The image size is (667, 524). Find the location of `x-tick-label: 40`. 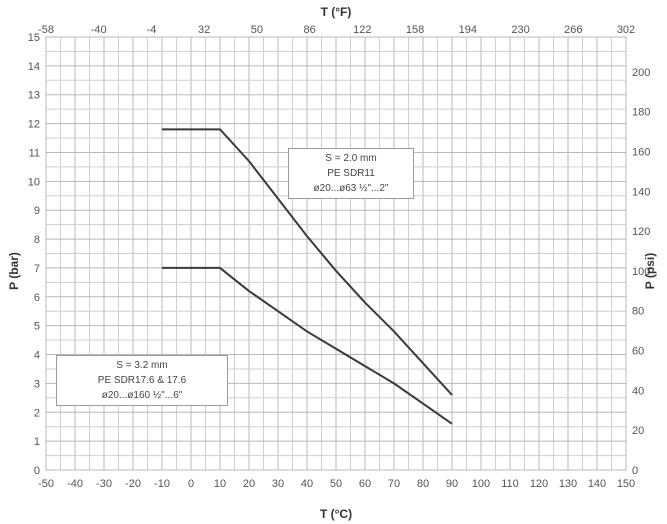

x-tick-label: 40 is located at coordinates (307, 484).